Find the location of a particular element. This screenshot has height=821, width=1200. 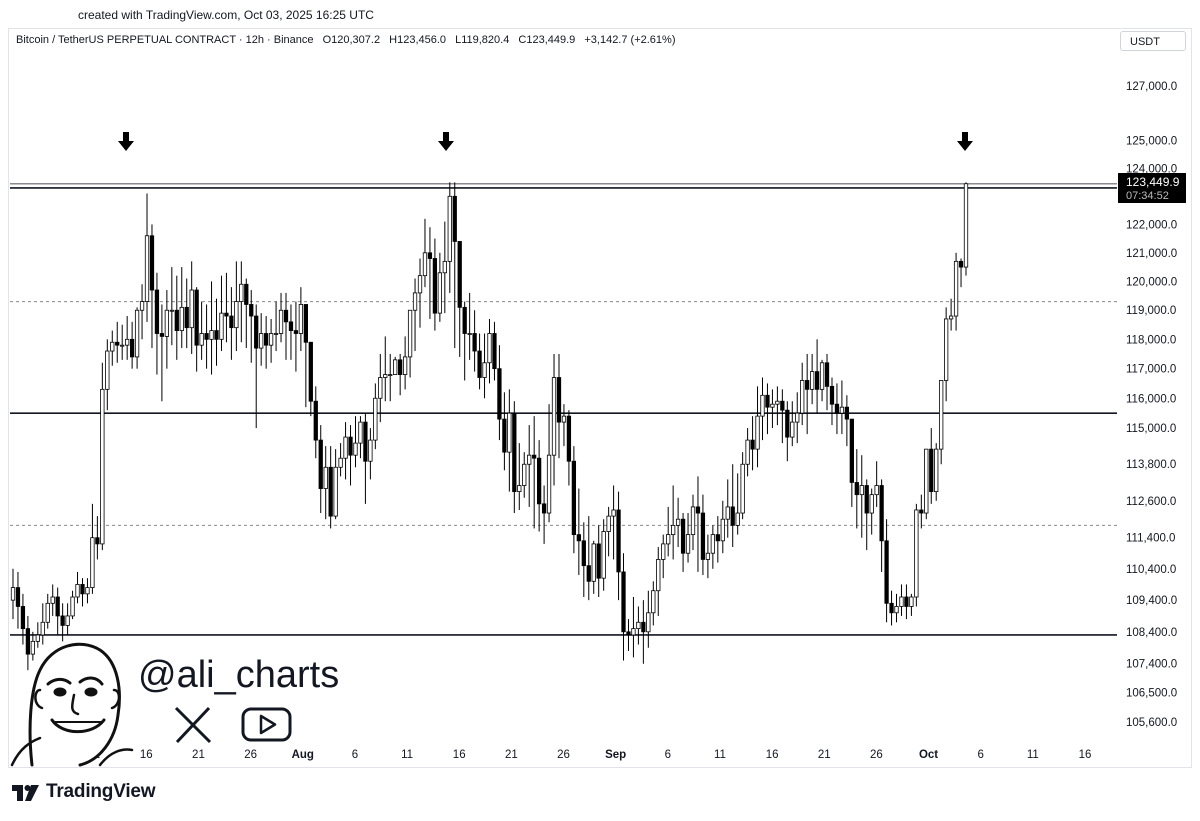

y-tick-label: 121,000.0 is located at coordinates (1151, 254).